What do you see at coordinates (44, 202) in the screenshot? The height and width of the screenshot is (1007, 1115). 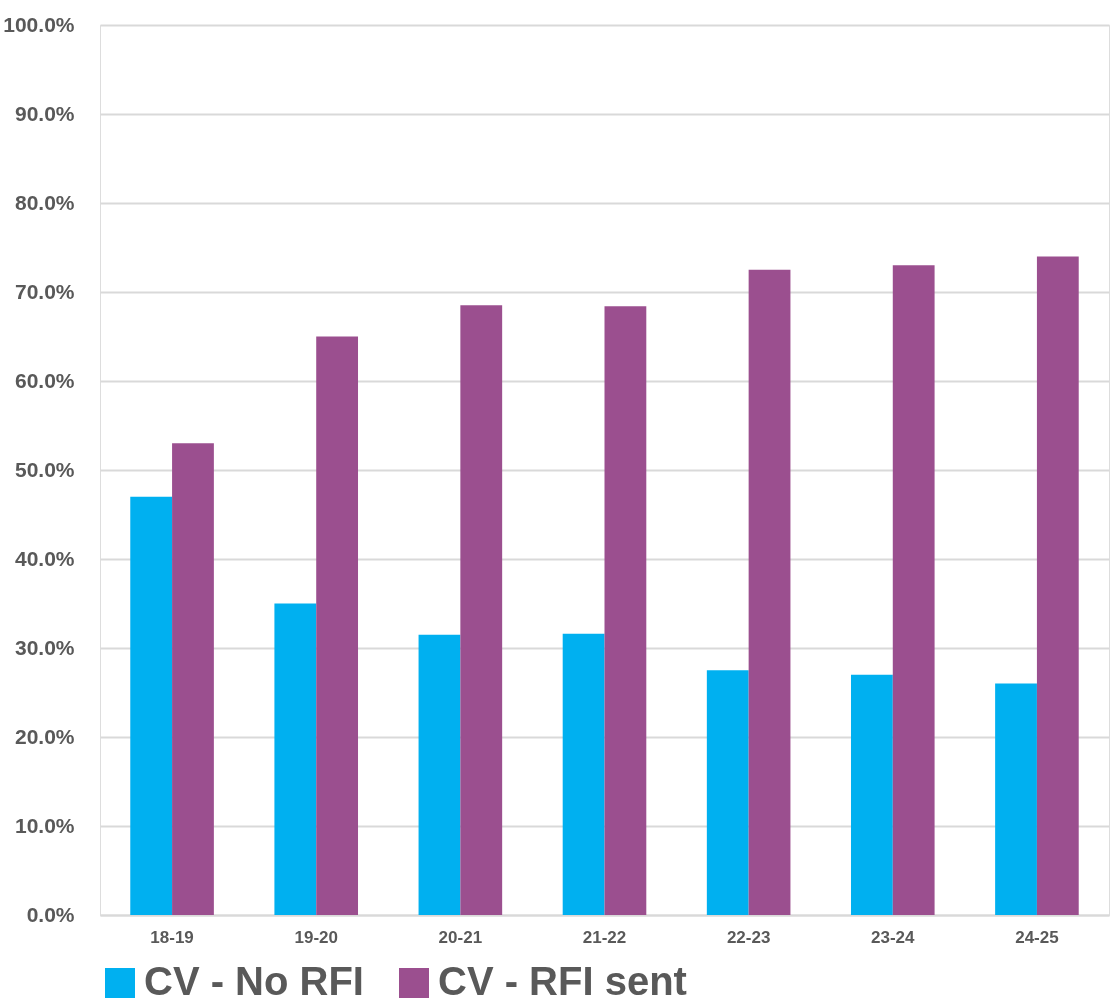 I see `y-tick-label: 80.0%` at bounding box center [44, 202].